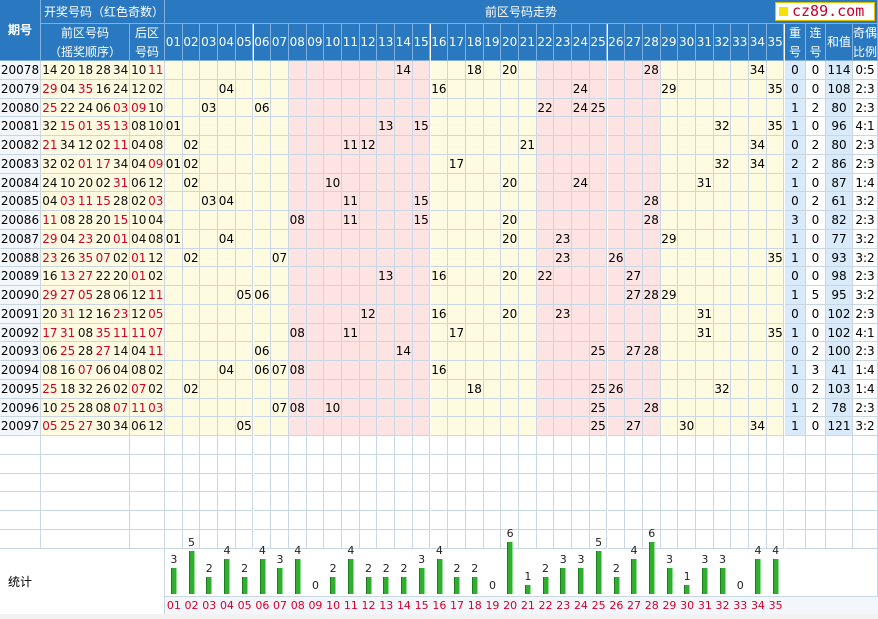 This screenshot has height=619, width=878. Describe the element at coordinates (651, 351) in the screenshot. I see `trend-hit: 28` at that location.